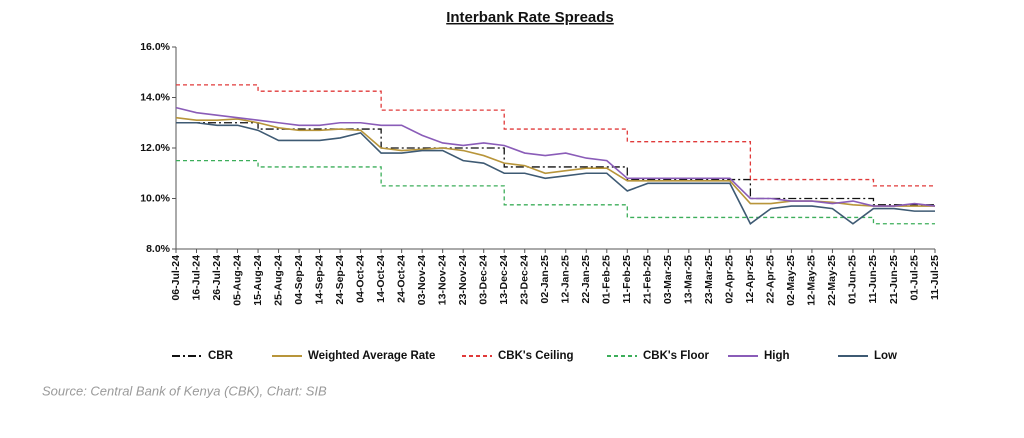 The image size is (1024, 438). I want to click on x-tick-label: 01-Jun-25, so click(853, 279).